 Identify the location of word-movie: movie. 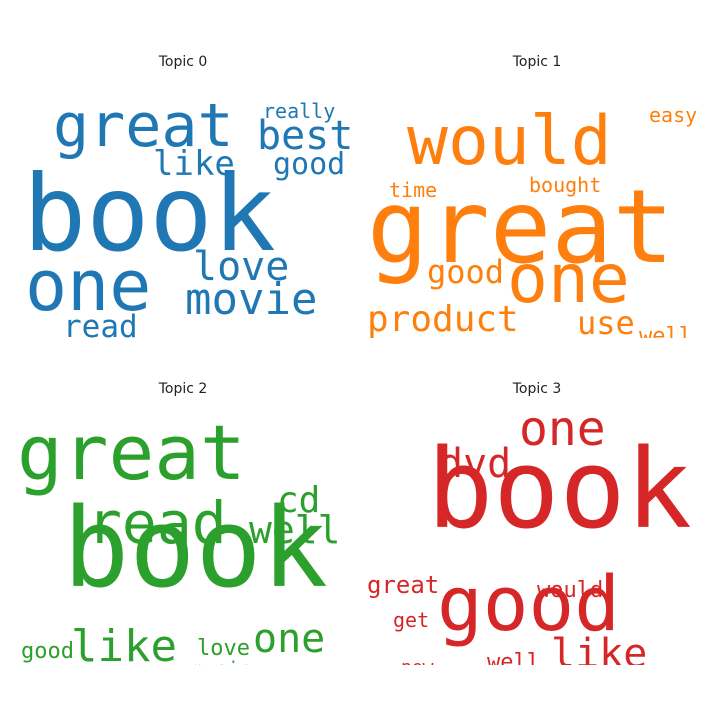
(251, 299).